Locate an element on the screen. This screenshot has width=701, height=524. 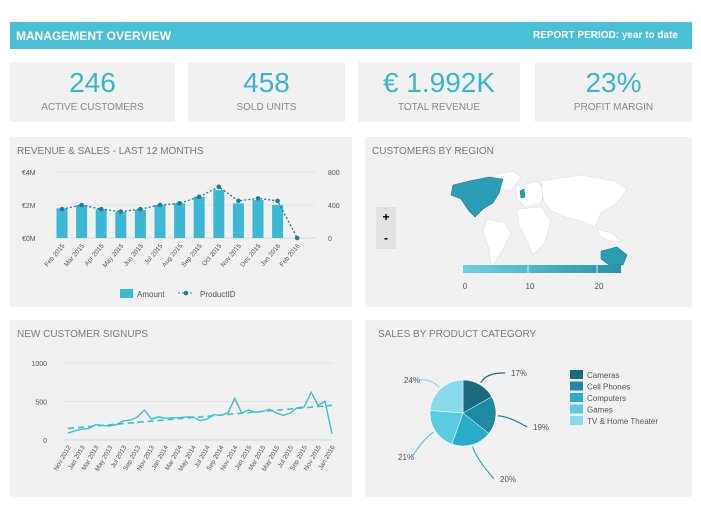
kpi-label: TOTAL REVENUE is located at coordinates (439, 107).